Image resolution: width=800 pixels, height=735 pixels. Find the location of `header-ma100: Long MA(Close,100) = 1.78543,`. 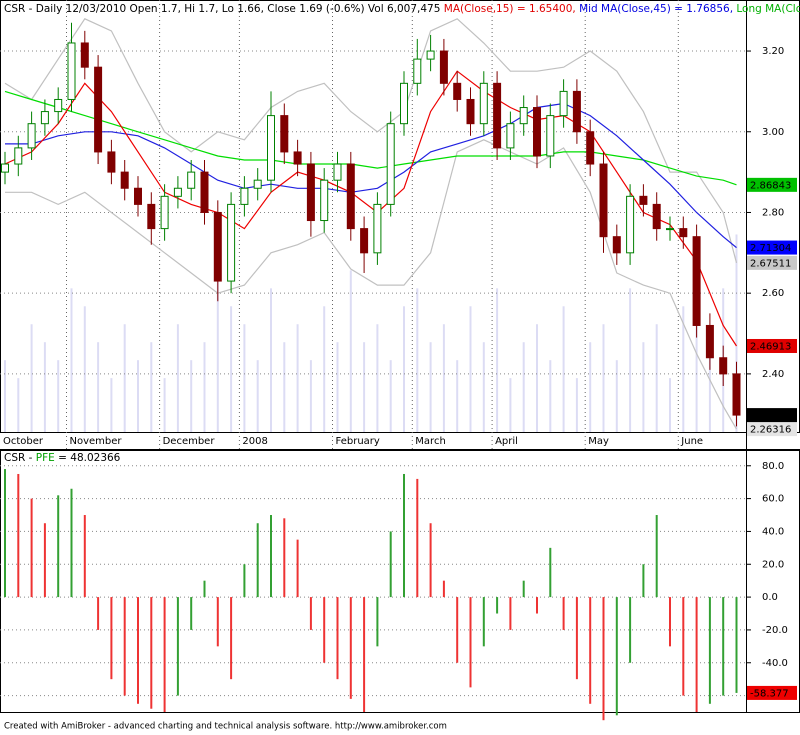

header-ma100: Long MA(Close,100) = 1.78543, is located at coordinates (768, 9).